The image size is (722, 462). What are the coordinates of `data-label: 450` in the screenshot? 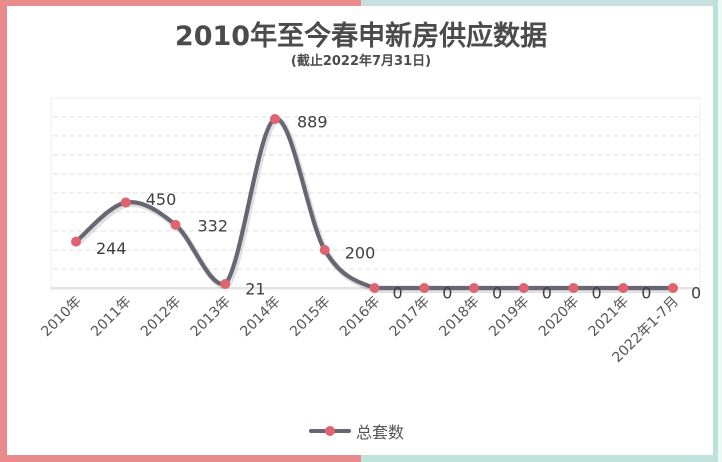 It's located at (161, 199).